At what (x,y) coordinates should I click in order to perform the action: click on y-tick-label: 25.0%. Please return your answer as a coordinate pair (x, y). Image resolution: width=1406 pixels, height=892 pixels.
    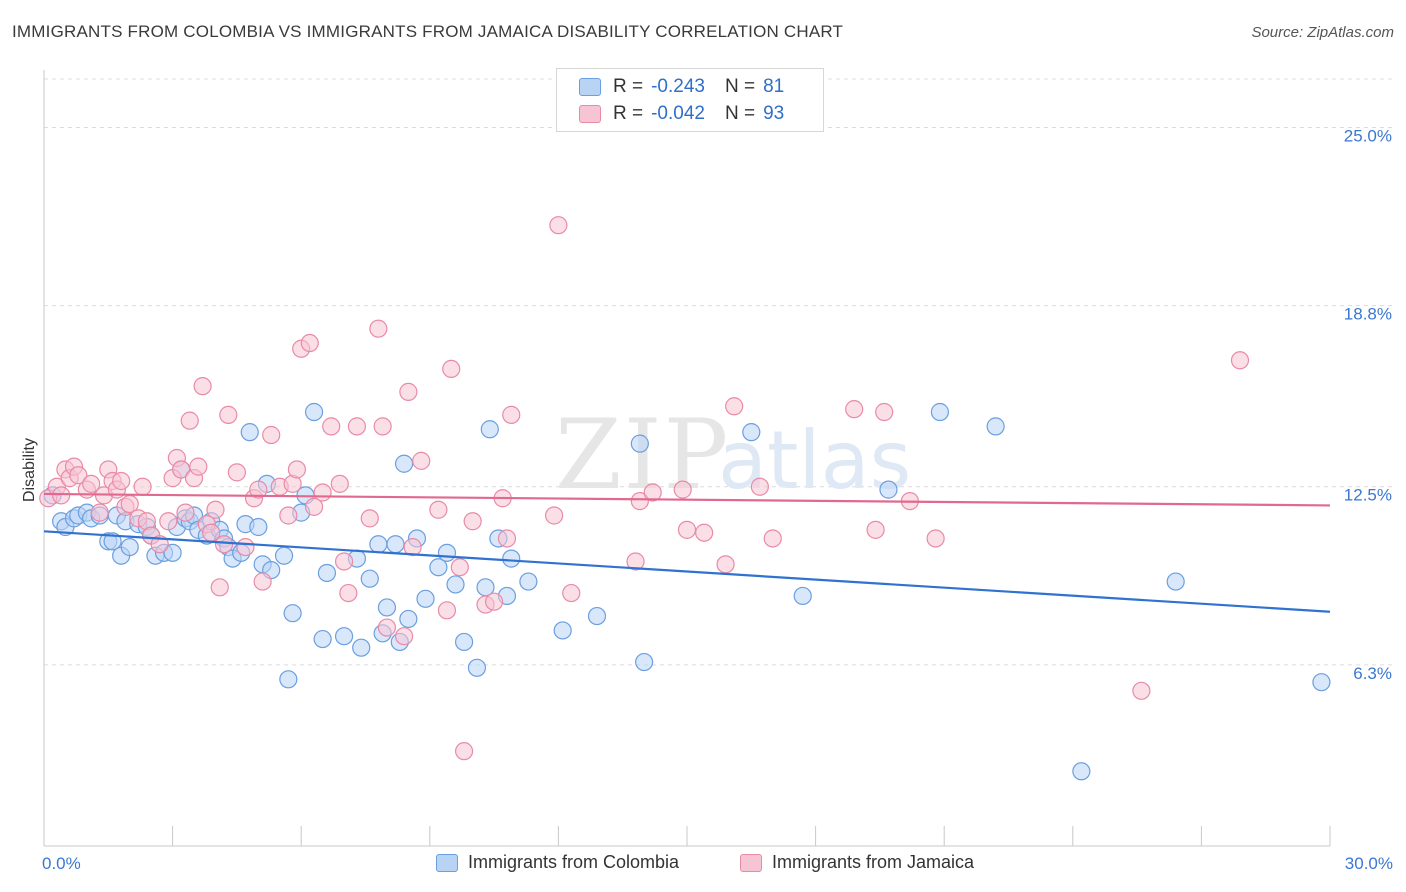
    Looking at the image, I should click on (1368, 135).